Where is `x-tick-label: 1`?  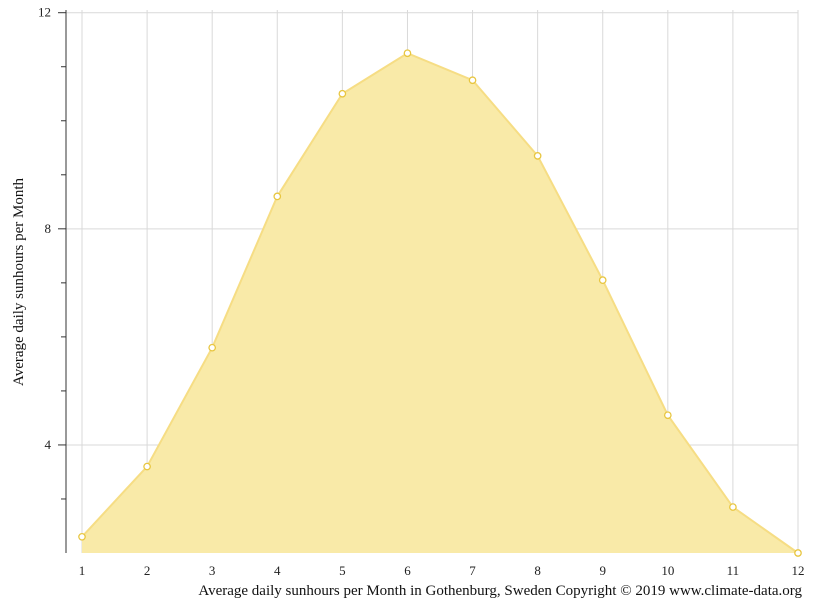
x-tick-label: 1 is located at coordinates (82, 570).